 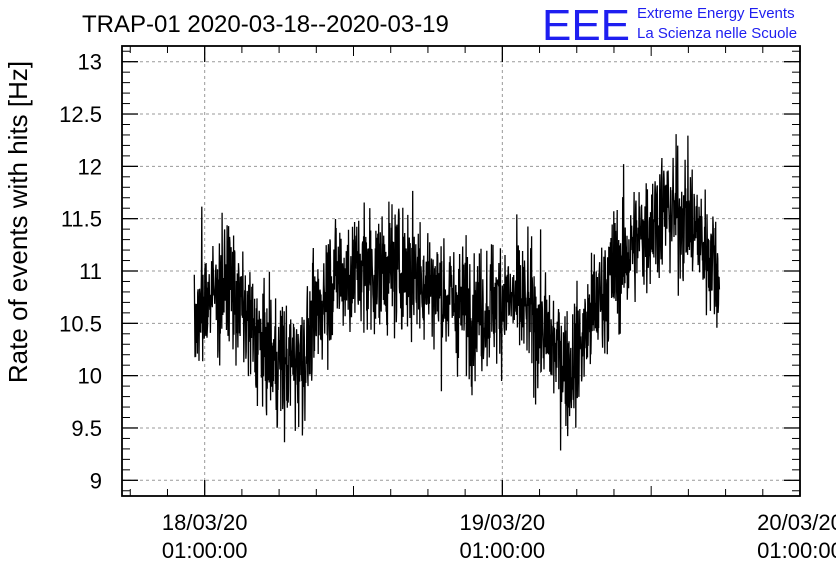 I want to click on y-tick-label: 10, so click(x=90, y=376).